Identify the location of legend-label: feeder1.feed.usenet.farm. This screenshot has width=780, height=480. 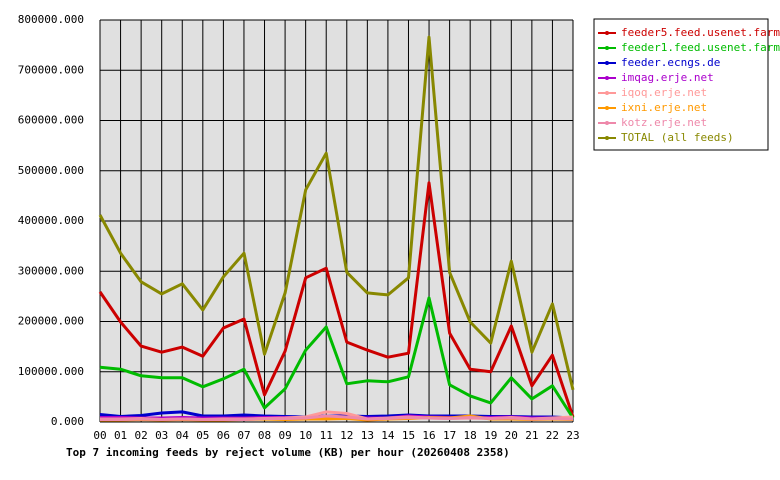
(700, 47).